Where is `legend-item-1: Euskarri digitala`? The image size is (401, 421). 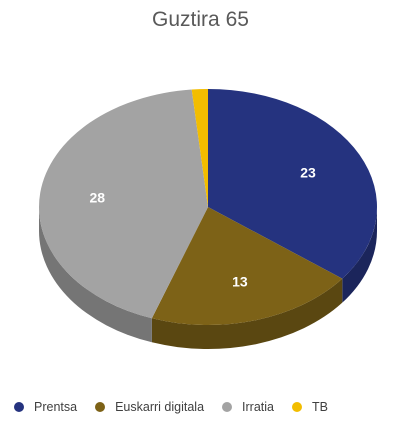 legend-item-1: Euskarri digitala is located at coordinates (149, 407).